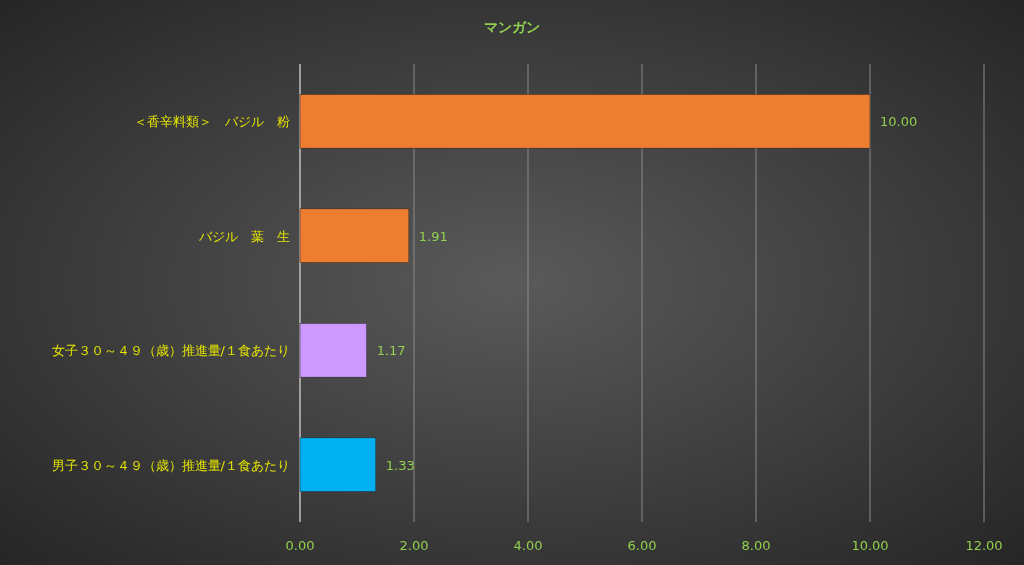 The height and width of the screenshot is (565, 1024). Describe the element at coordinates (756, 545) in the screenshot. I see `x-tick-label: 8.00` at that location.